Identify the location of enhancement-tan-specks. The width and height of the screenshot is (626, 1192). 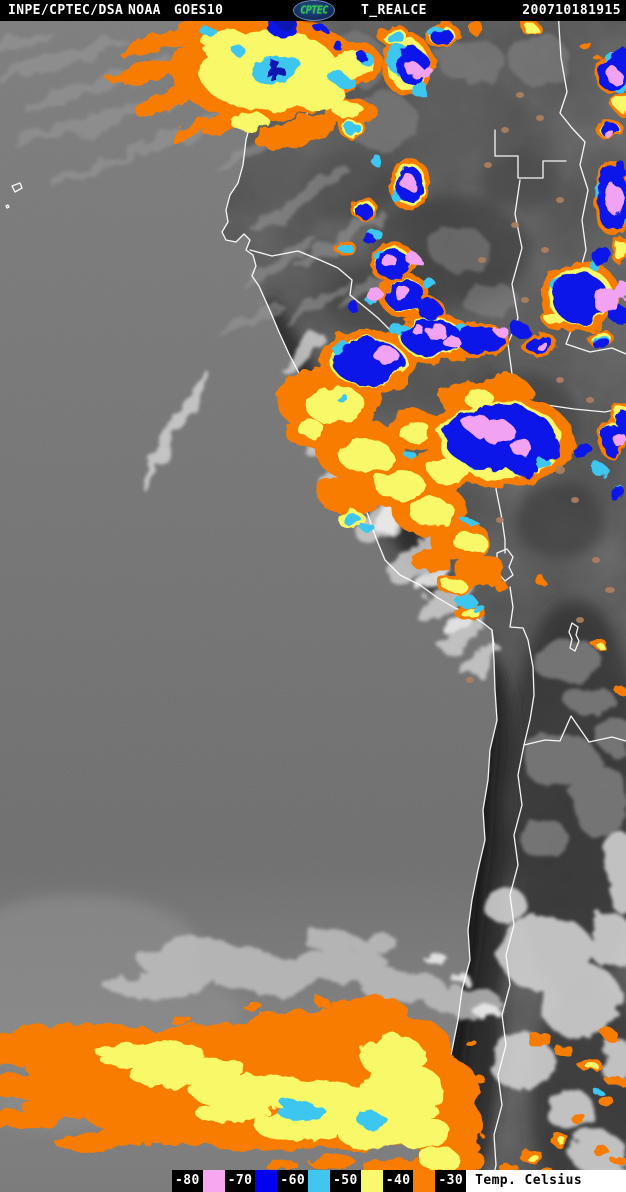
(540, 387).